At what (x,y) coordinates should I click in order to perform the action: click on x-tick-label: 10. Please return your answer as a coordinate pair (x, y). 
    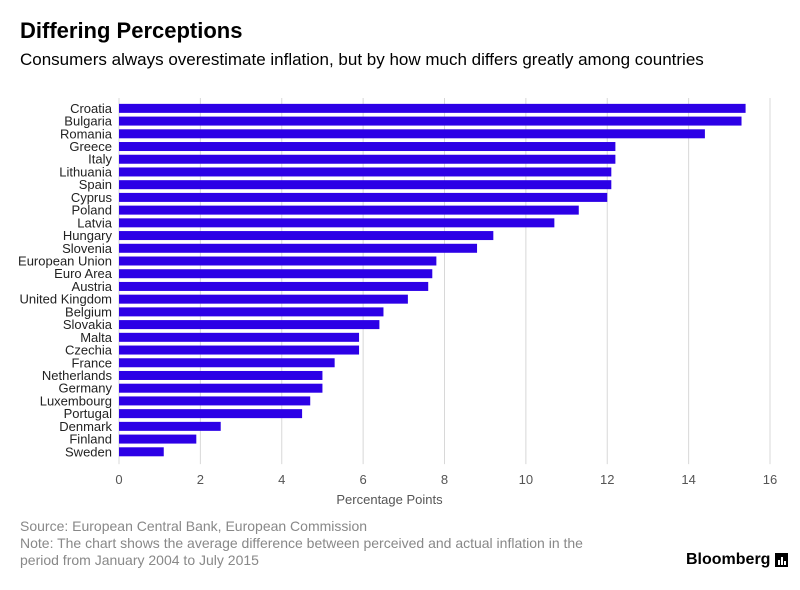
    Looking at the image, I should click on (526, 479).